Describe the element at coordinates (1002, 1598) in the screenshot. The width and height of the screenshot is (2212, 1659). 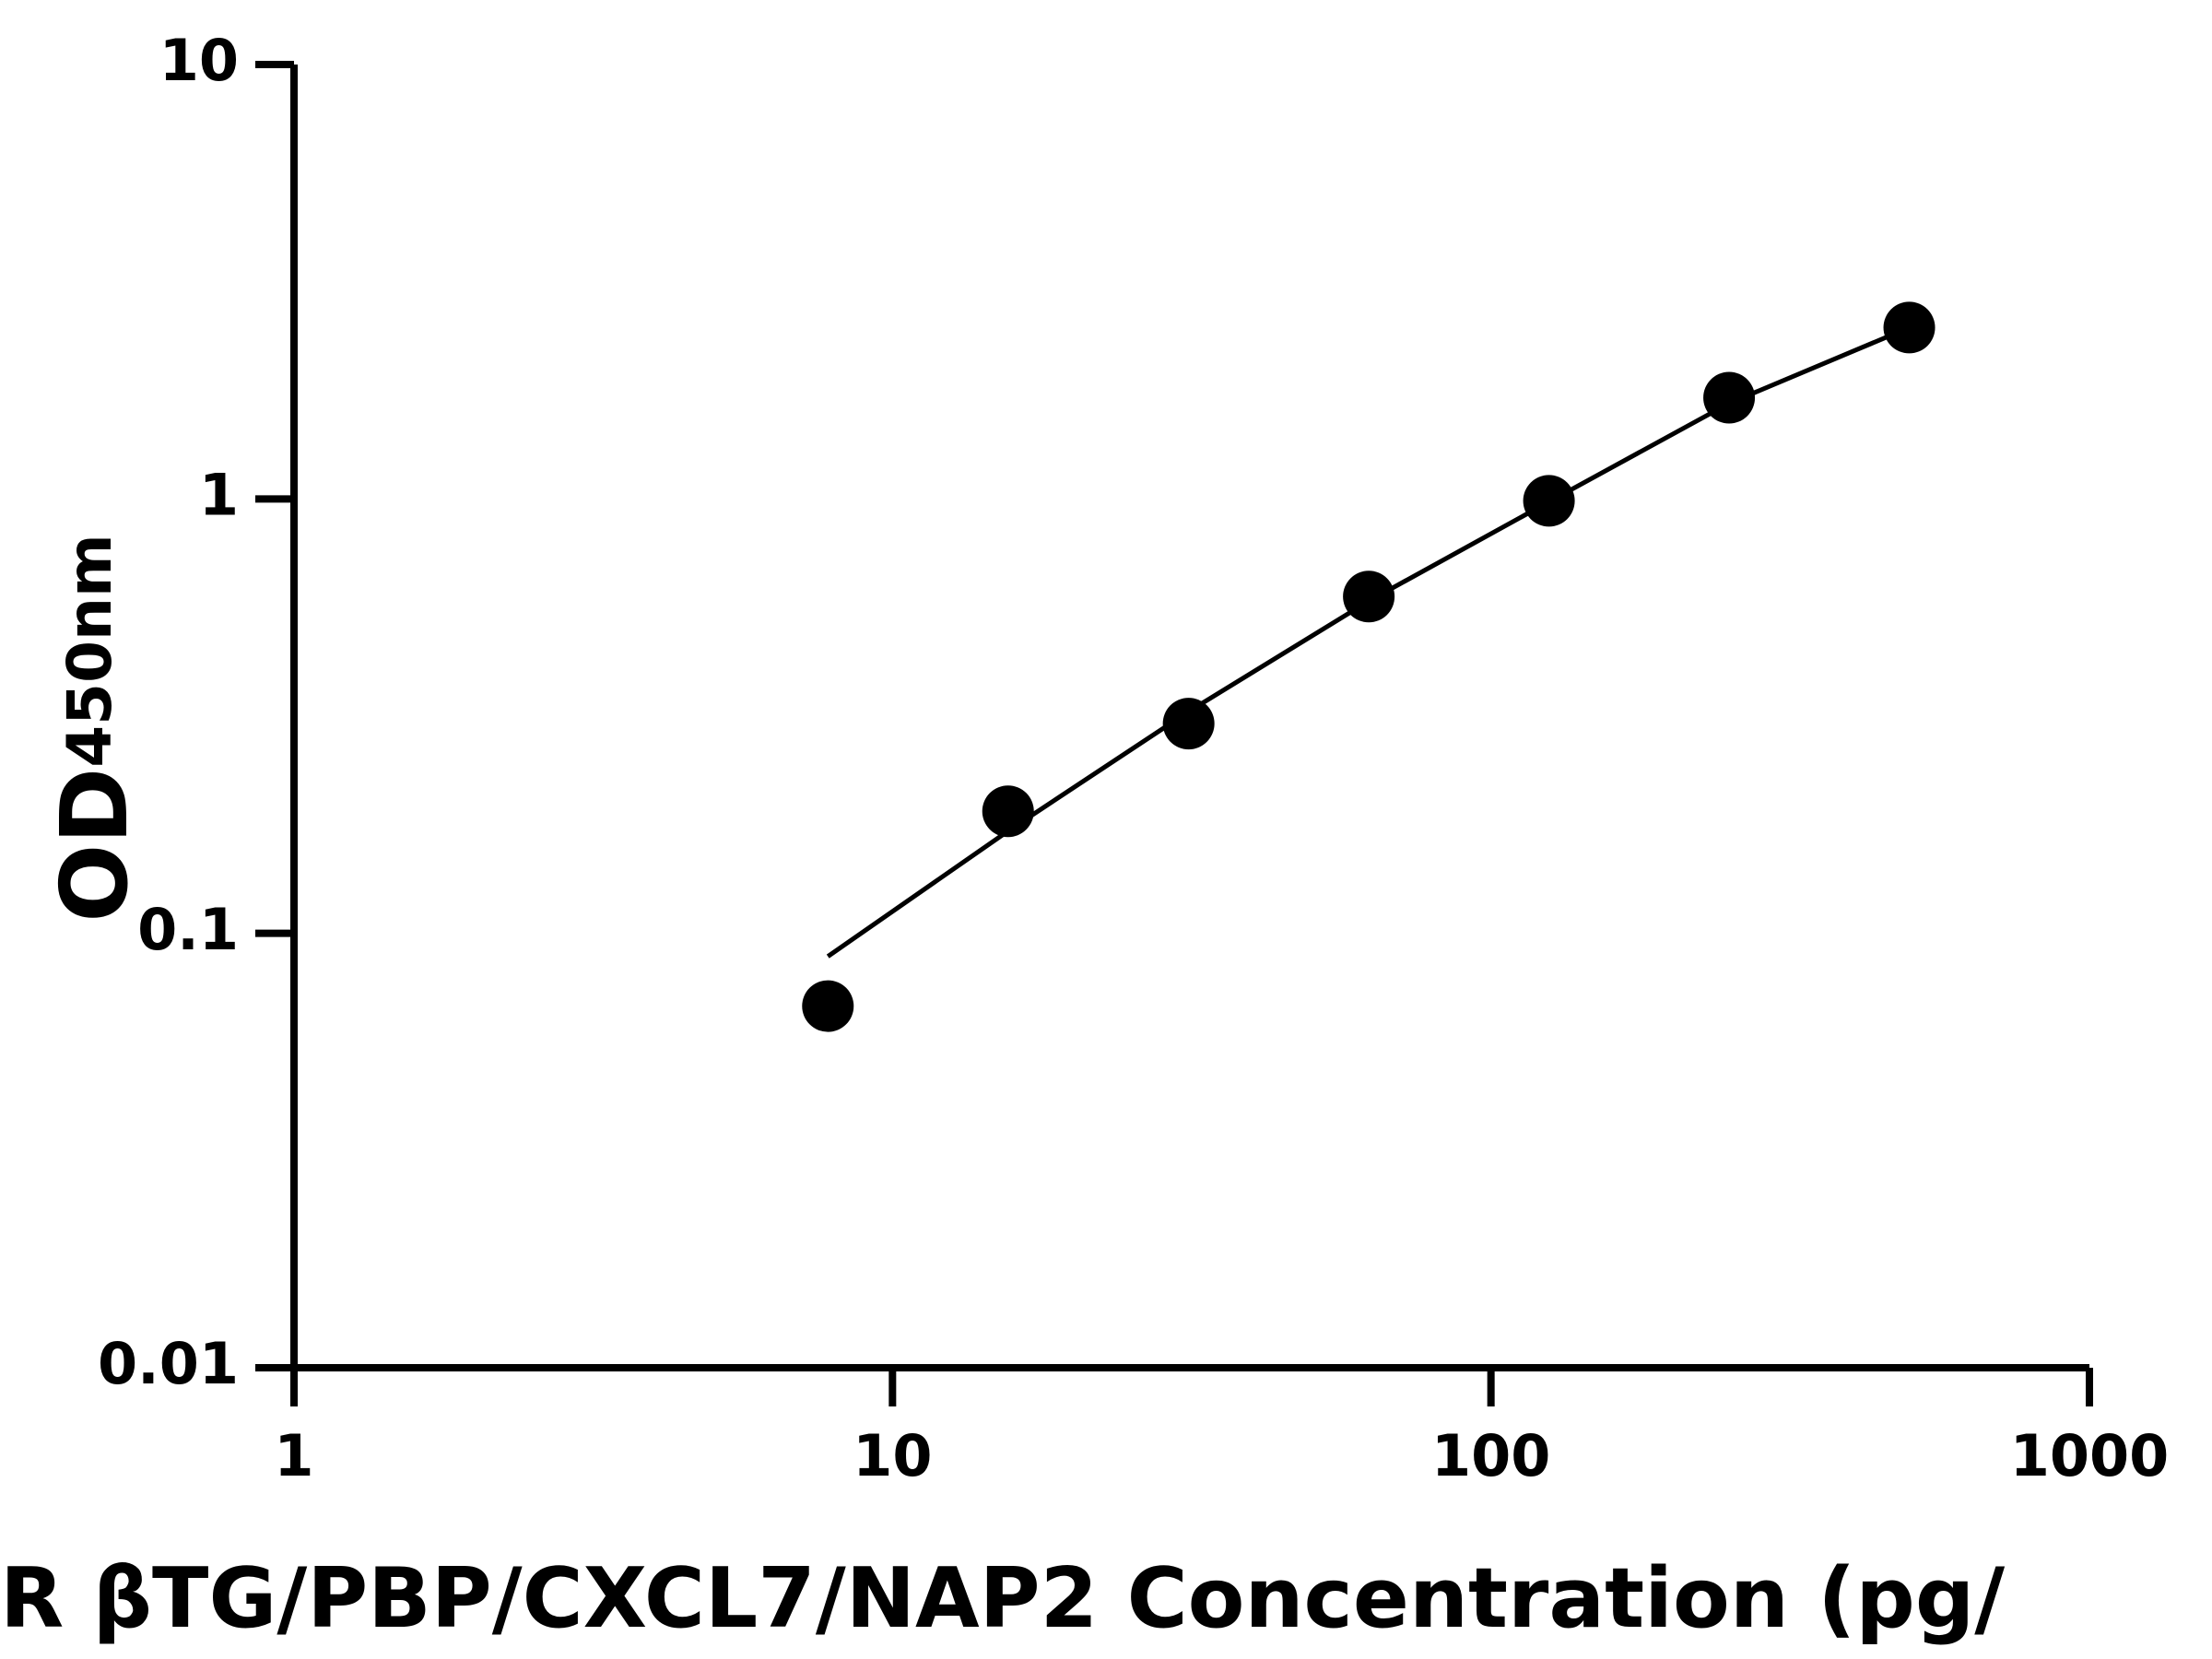
I see `x-axis-label: R βTG/PBP/CXCL7/NAP2 Concentration (pg/` at that location.